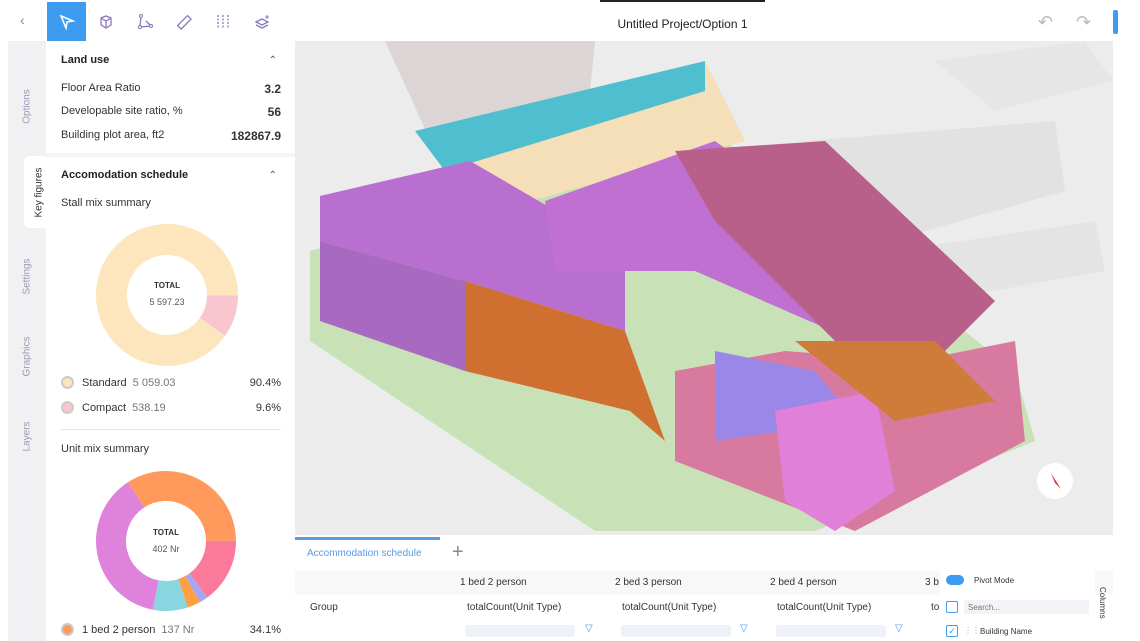 The height and width of the screenshot is (641, 1140). Describe the element at coordinates (648, 582) in the screenshot. I see `column-header: 2 bed 3 person` at that location.